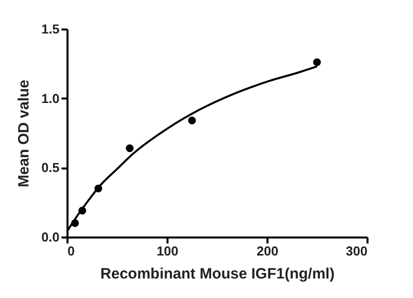 The width and height of the screenshot is (413, 298). What do you see at coordinates (217, 274) in the screenshot?
I see `x-axis-title: Recombinant Mouse IGF1(ng/ml)` at bounding box center [217, 274].